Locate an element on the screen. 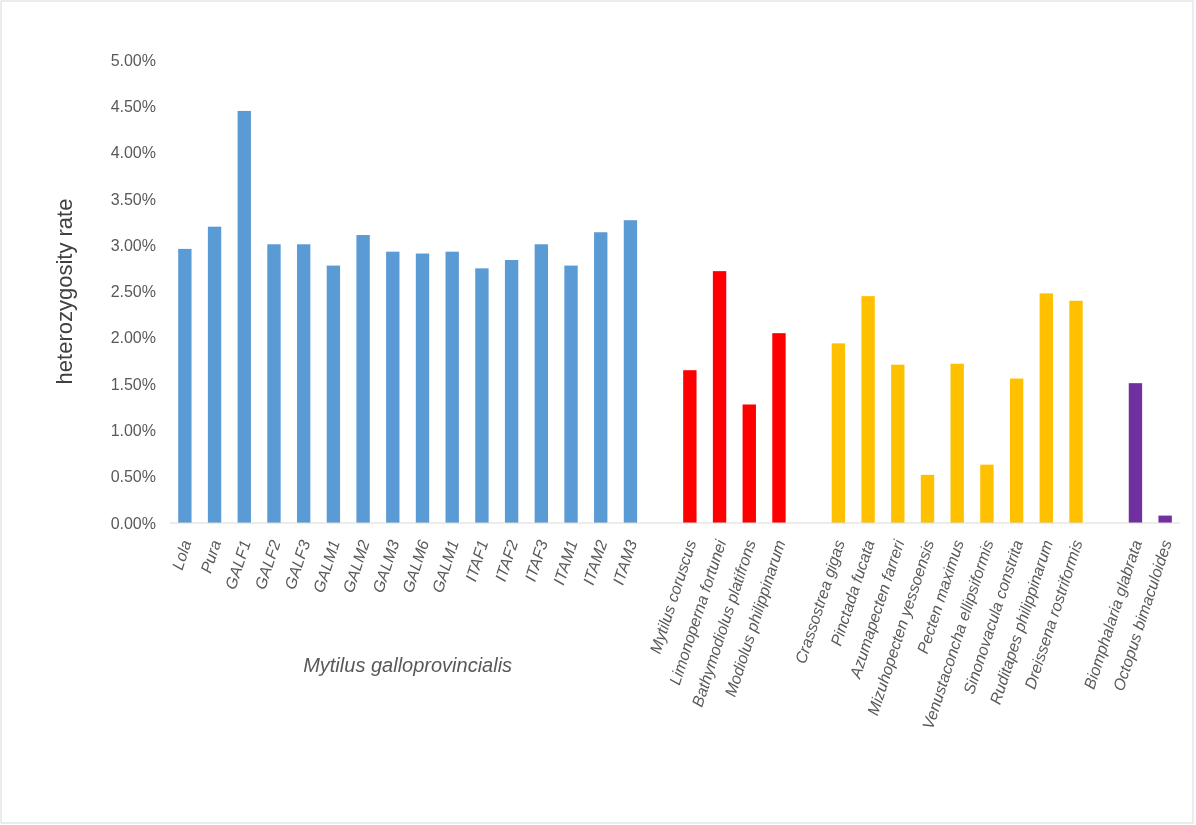 This screenshot has width=1196, height=825. x-tick-label: Lola is located at coordinates (181, 554).